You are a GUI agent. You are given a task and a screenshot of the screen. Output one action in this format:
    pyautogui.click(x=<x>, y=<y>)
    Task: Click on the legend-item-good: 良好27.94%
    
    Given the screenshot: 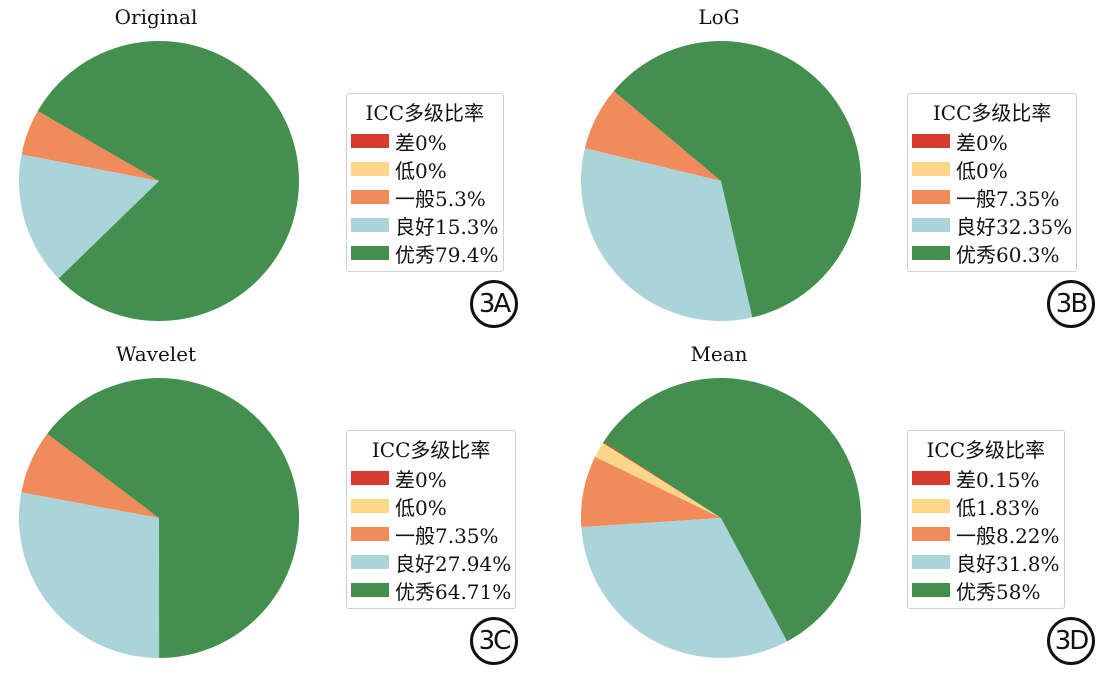 What is the action you would take?
    pyautogui.click(x=431, y=562)
    